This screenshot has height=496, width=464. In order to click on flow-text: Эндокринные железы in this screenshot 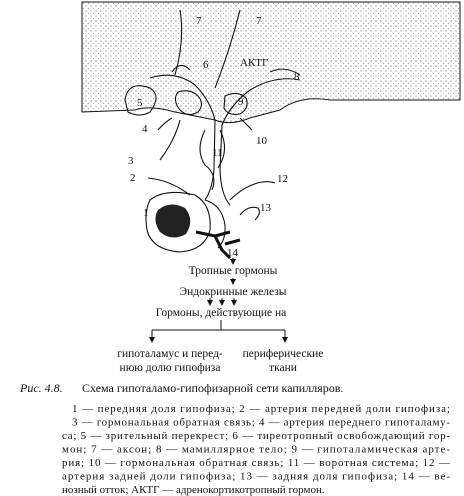, I will do `click(232, 292)`.